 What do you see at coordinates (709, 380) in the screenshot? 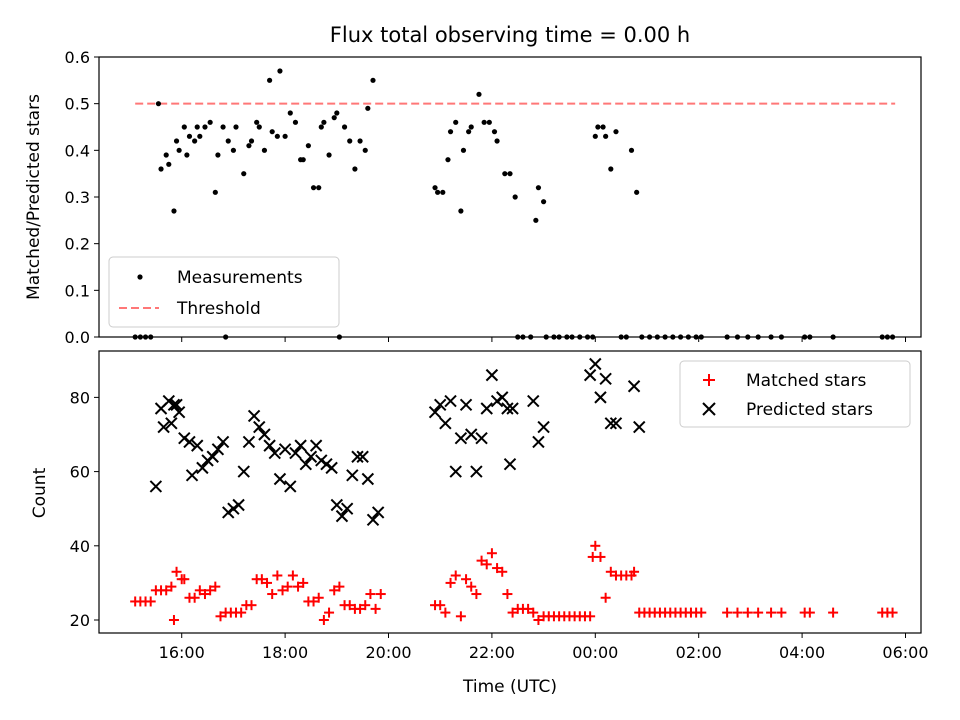
I see `matched-legend-marker` at bounding box center [709, 380].